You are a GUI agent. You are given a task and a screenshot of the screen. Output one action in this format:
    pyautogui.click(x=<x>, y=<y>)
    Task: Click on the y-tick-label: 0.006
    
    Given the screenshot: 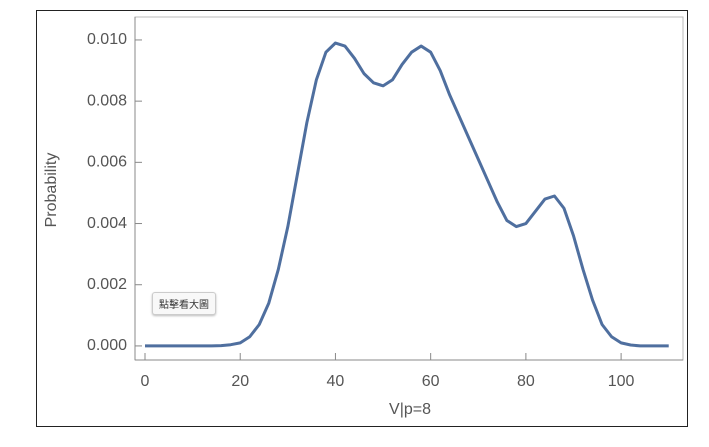 What is the action you would take?
    pyautogui.click(x=107, y=162)
    